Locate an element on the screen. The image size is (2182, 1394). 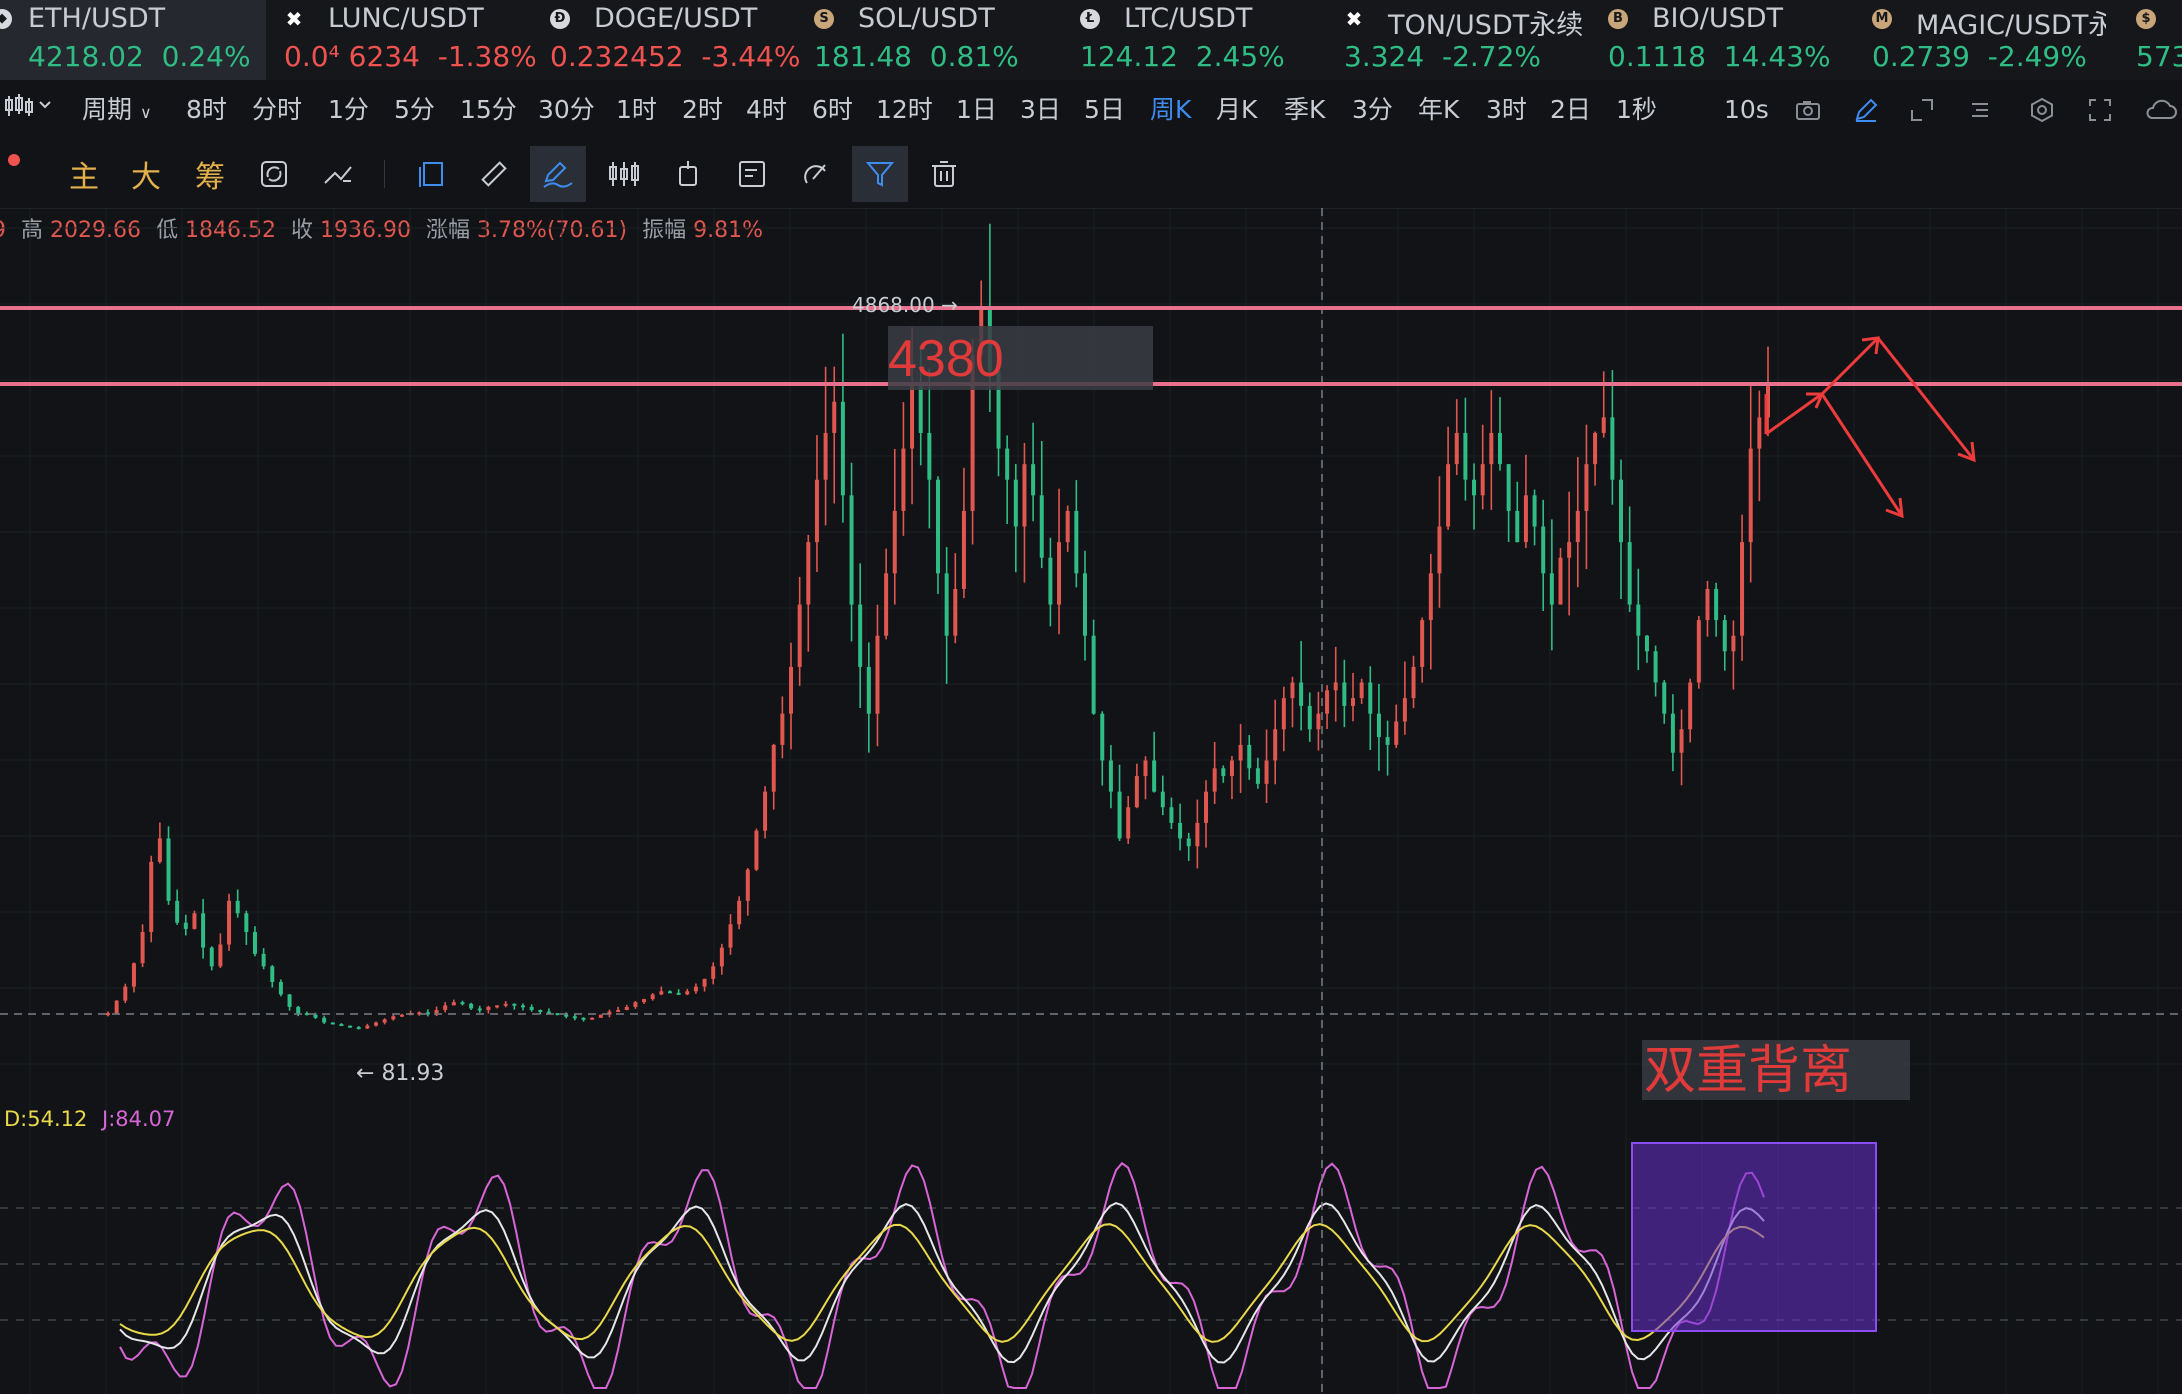
brush-tool-button is located at coordinates (816, 174).